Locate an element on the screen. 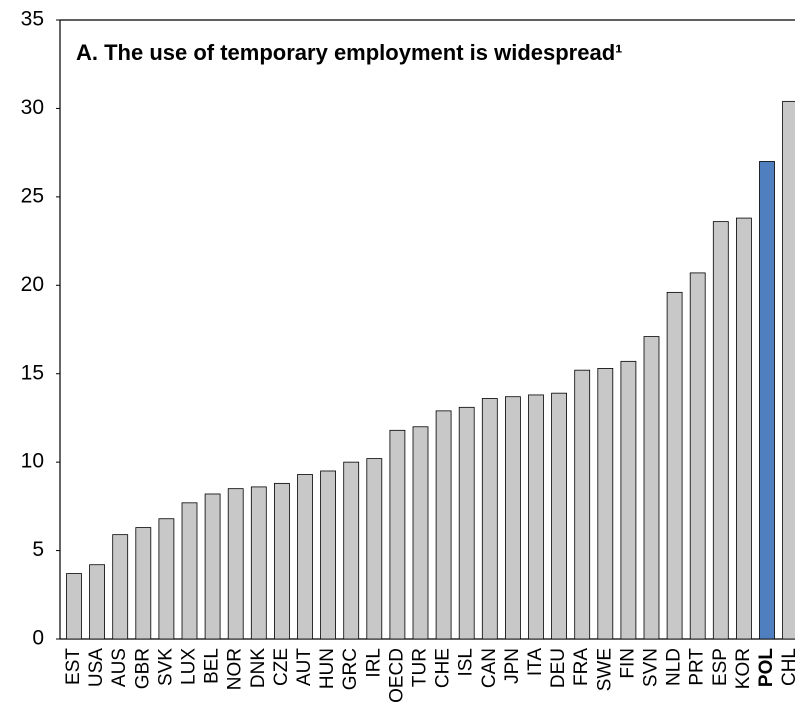 The height and width of the screenshot is (721, 795). x-tick-label: AUS is located at coordinates (119, 667).